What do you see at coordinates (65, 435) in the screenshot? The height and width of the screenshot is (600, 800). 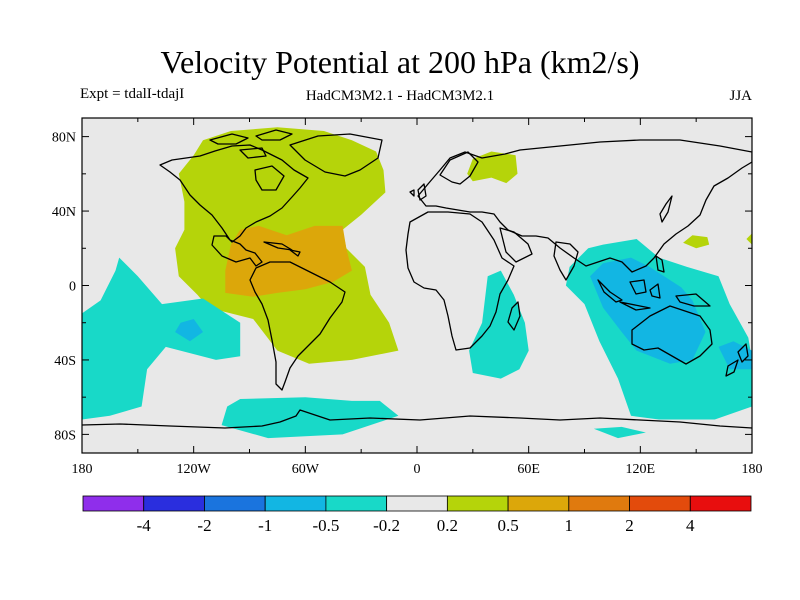 I see `y-tick-label-4: 80S` at bounding box center [65, 435].